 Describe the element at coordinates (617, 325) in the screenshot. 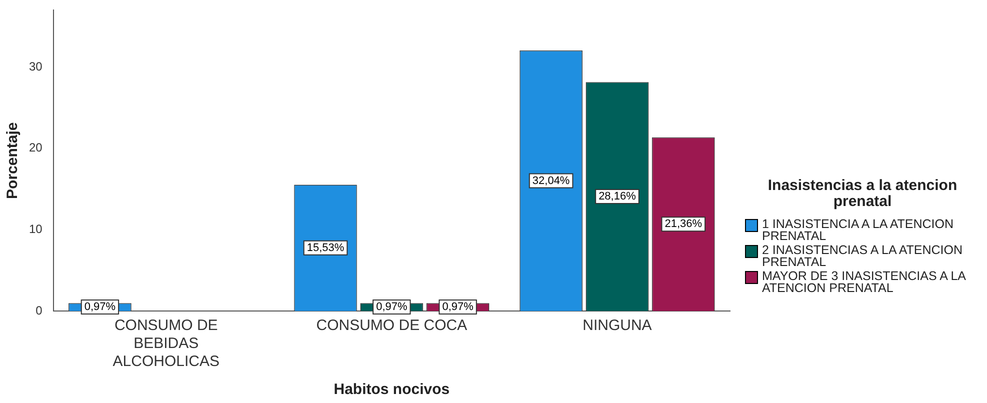

I see `x-tick-label: NINGUNA` at that location.